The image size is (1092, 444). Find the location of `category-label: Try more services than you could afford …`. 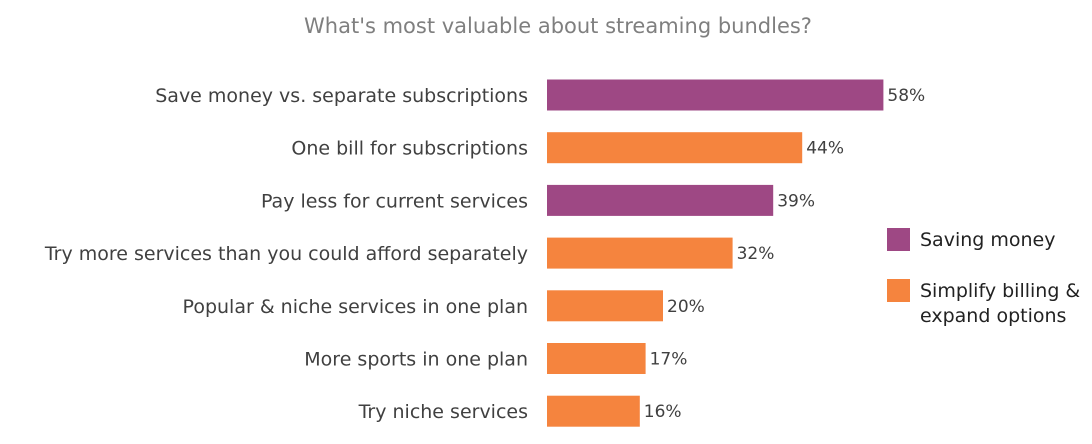

category-label: Try more services than you could afford … is located at coordinates (286, 254).